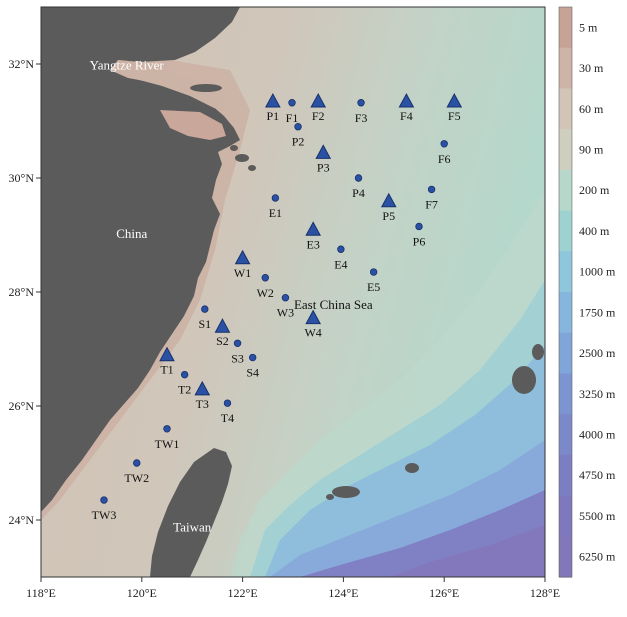  What do you see at coordinates (142, 593) in the screenshot?
I see `x-tick-label: 120°E` at bounding box center [142, 593].